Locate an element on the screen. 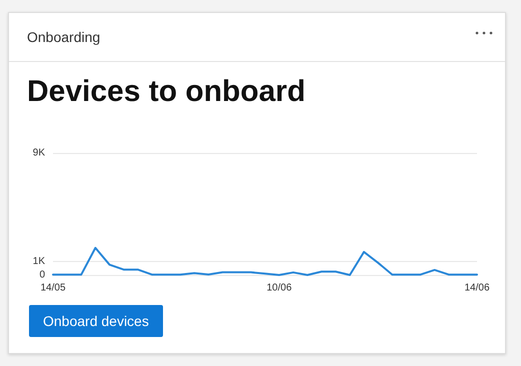  x-tick-label: 14/06 is located at coordinates (477, 288).